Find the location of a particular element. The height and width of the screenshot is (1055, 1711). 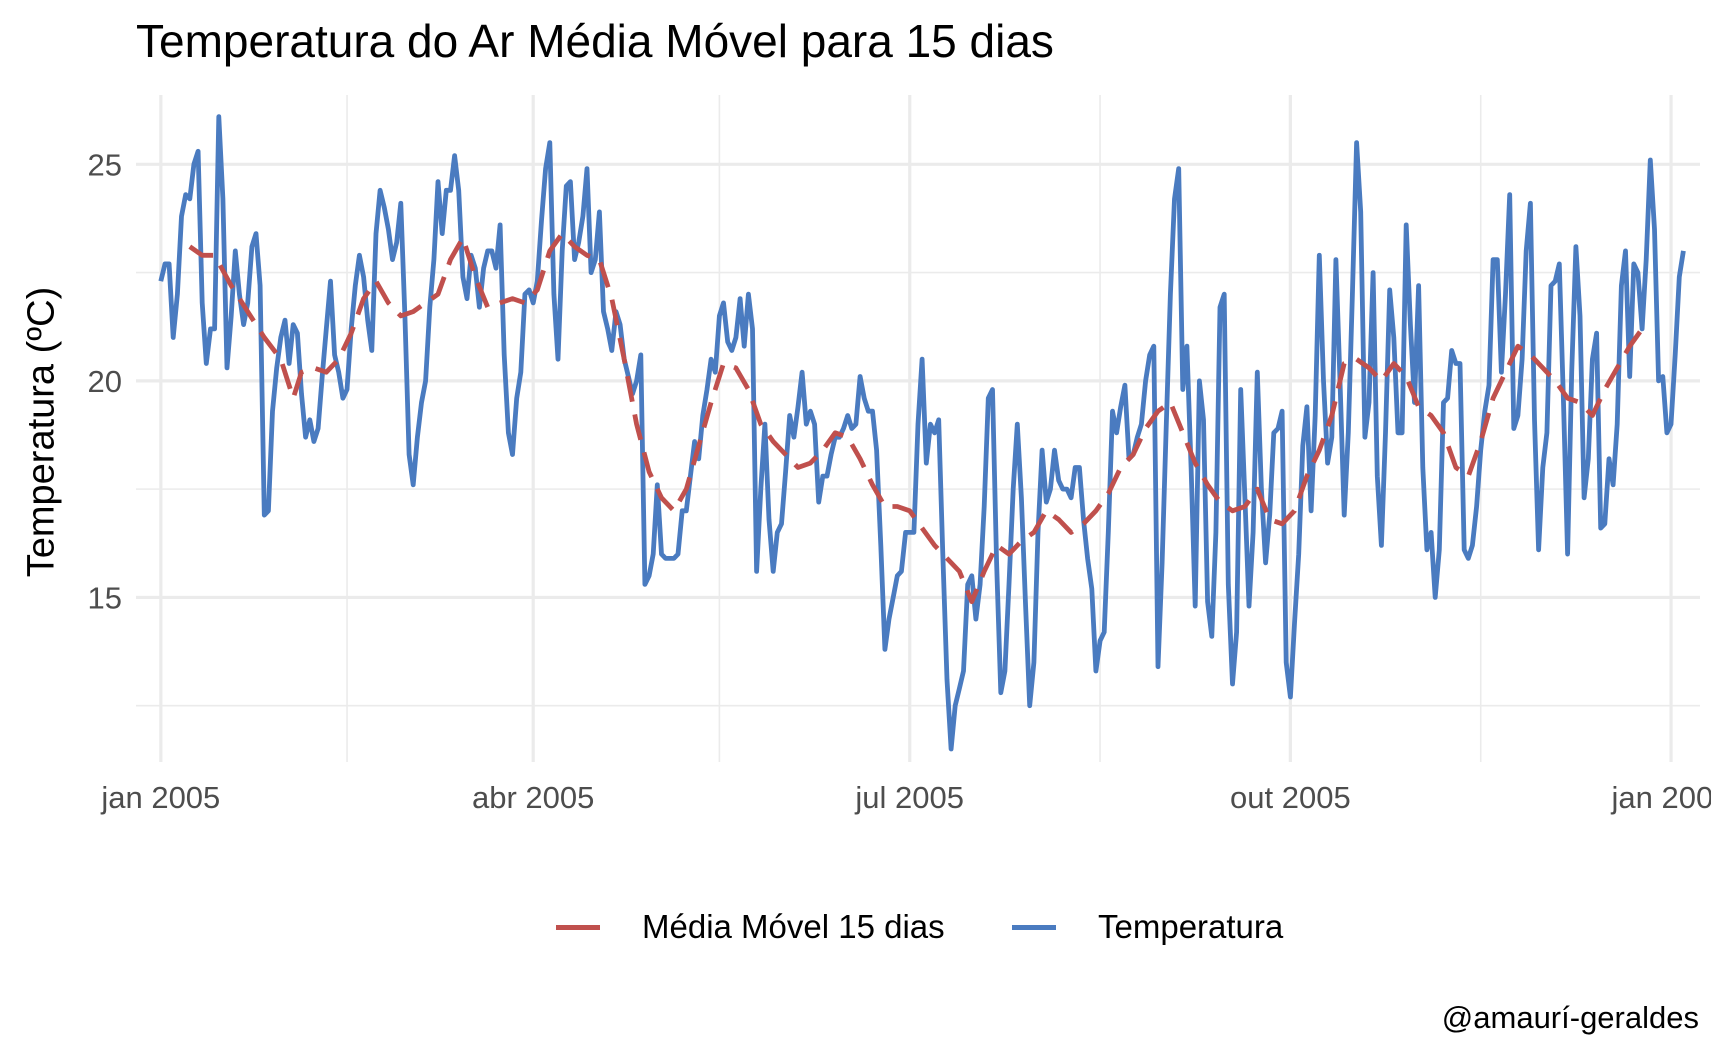

caption: @amaurí-geraldes is located at coordinates (1570, 1017).